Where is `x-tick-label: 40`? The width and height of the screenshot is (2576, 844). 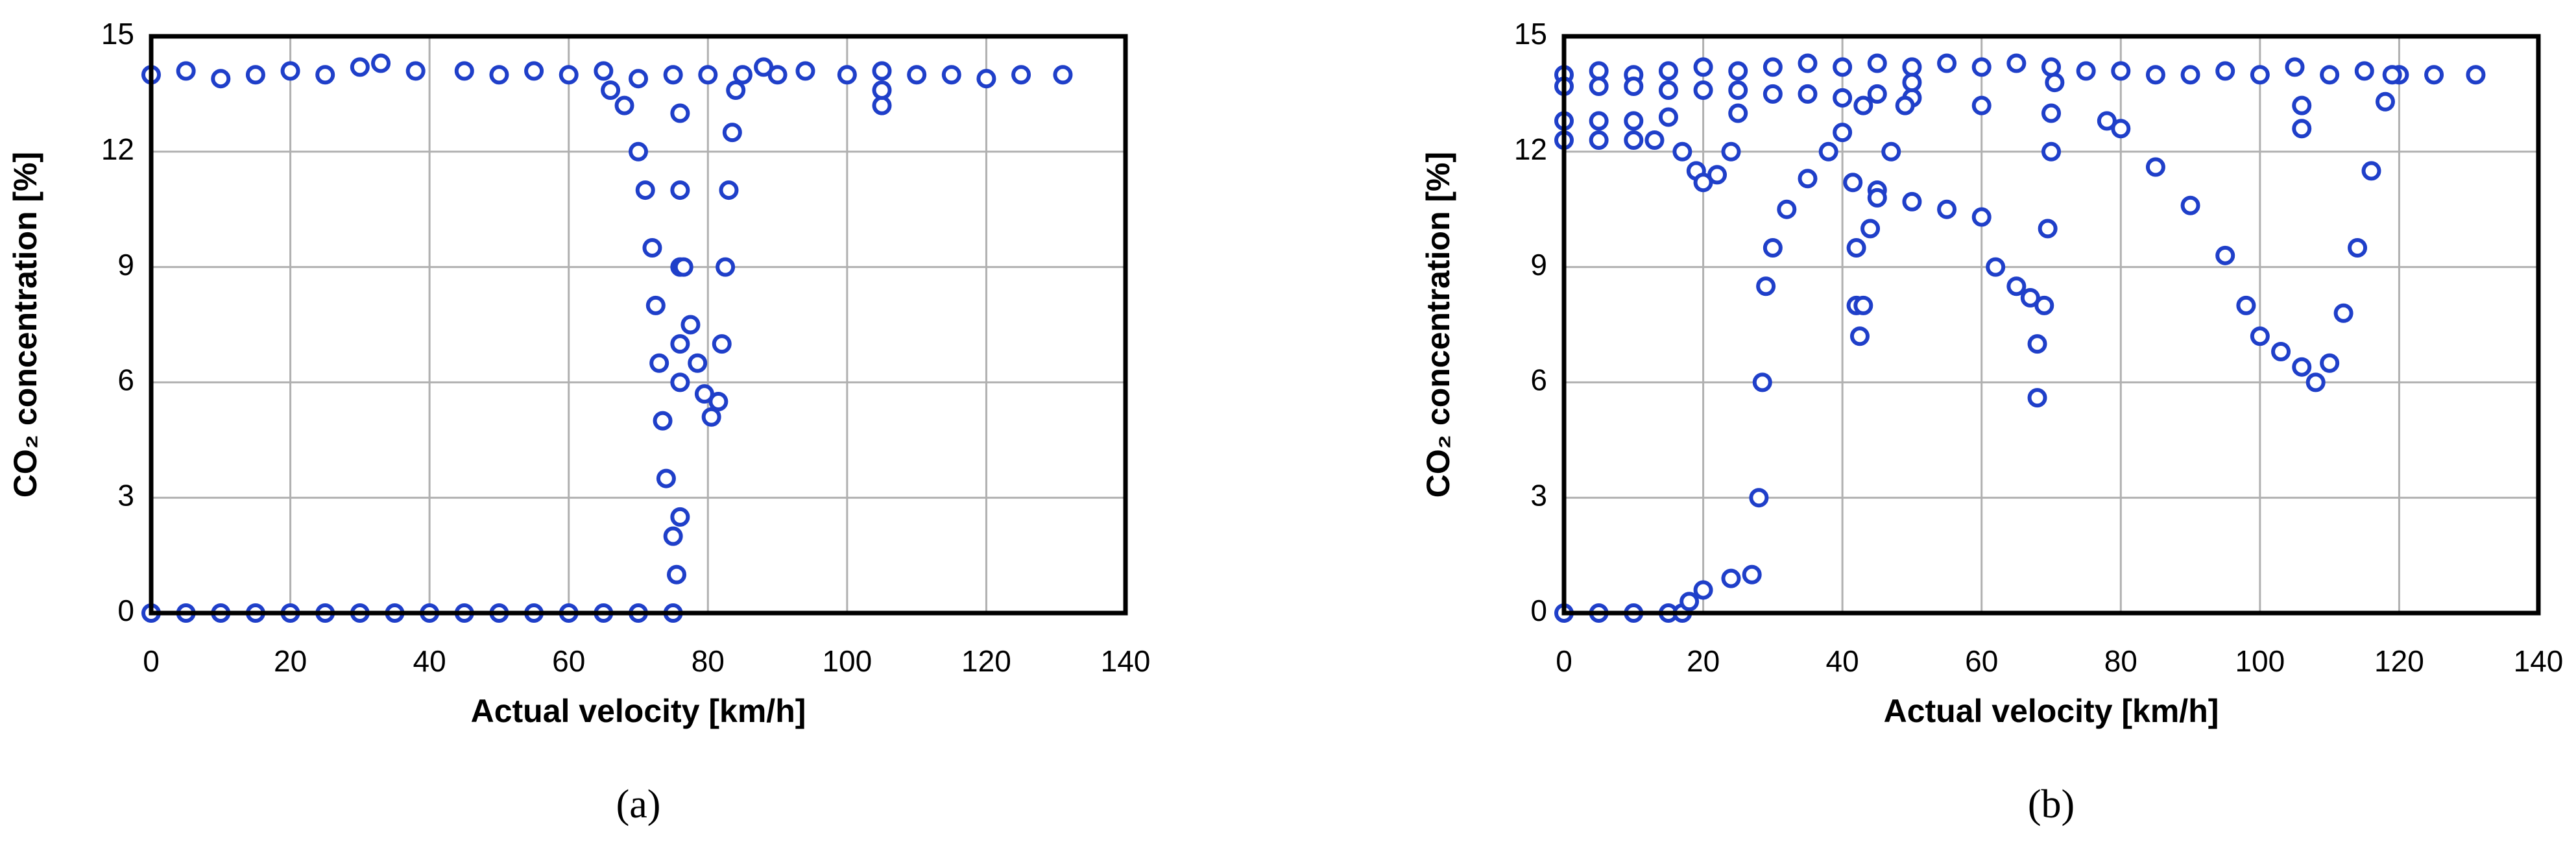
x-tick-label: 40 is located at coordinates (1842, 661).